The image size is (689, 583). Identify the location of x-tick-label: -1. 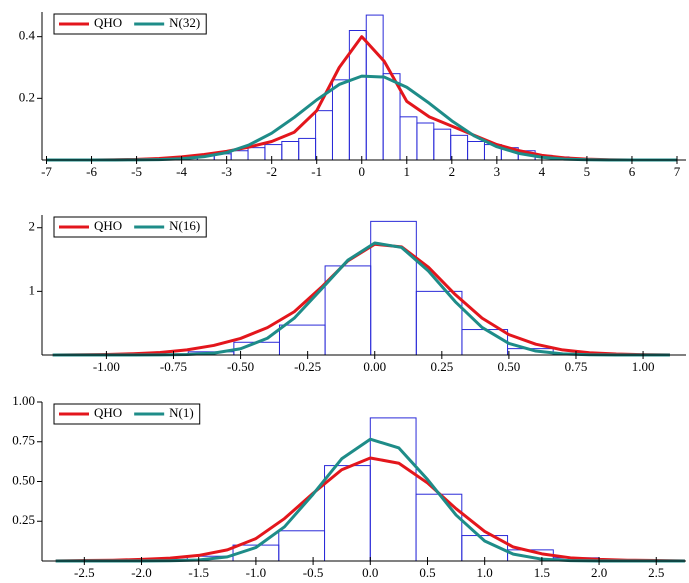
(316, 171).